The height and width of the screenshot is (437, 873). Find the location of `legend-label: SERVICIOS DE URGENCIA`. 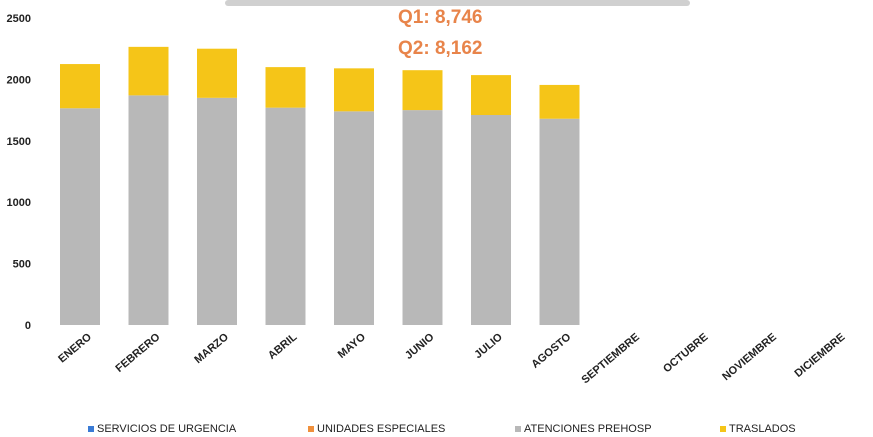

legend-label: SERVICIOS DE URGENCIA is located at coordinates (167, 429).